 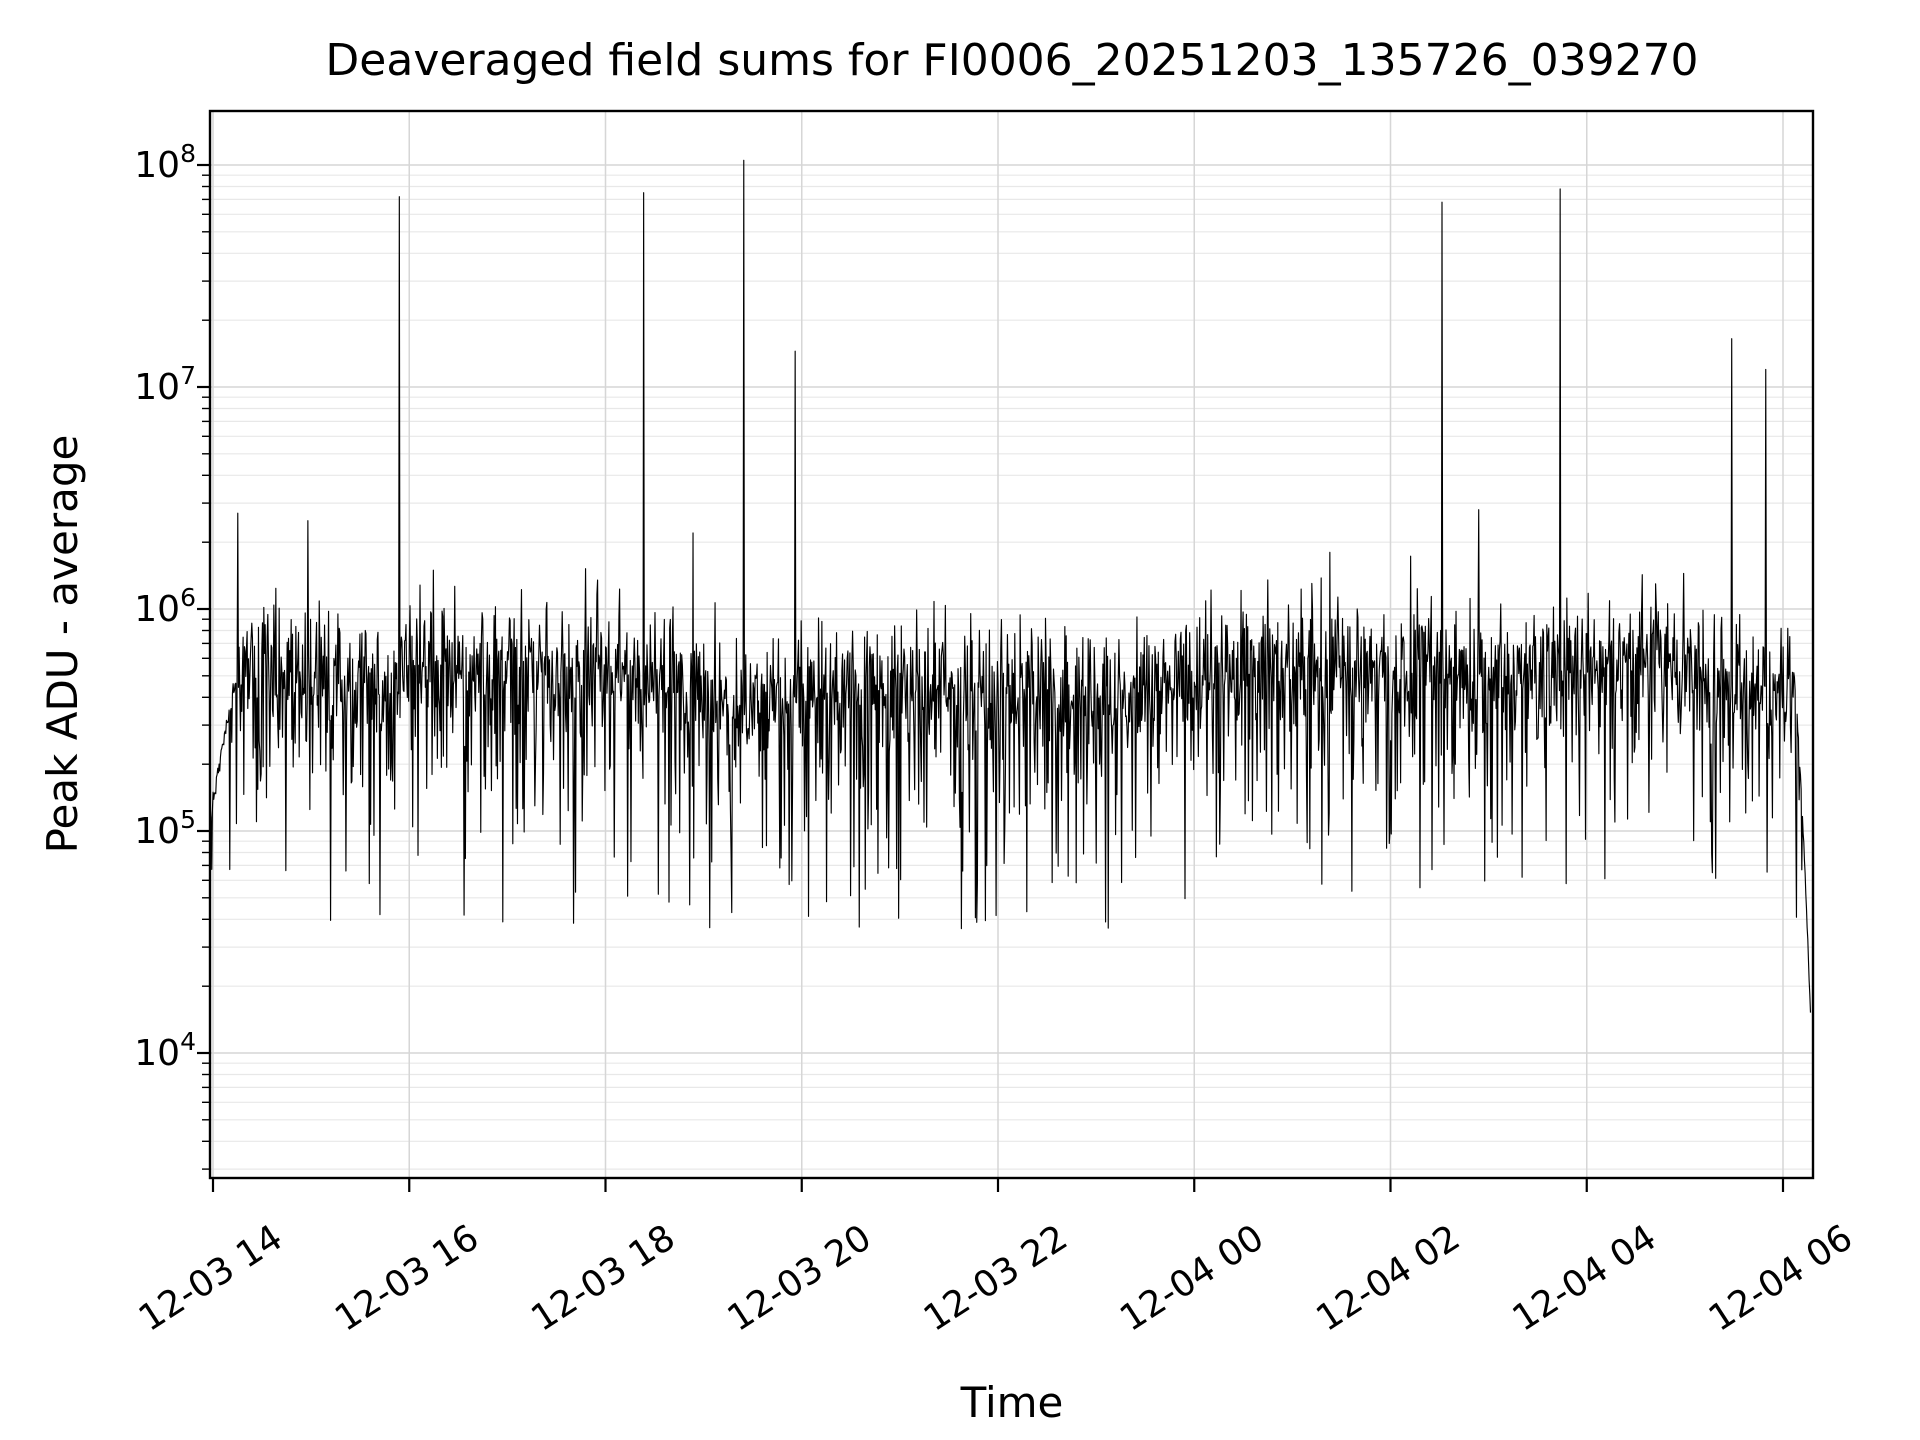 I want to click on y-tick-label: 10⁶, so click(x=165, y=606).